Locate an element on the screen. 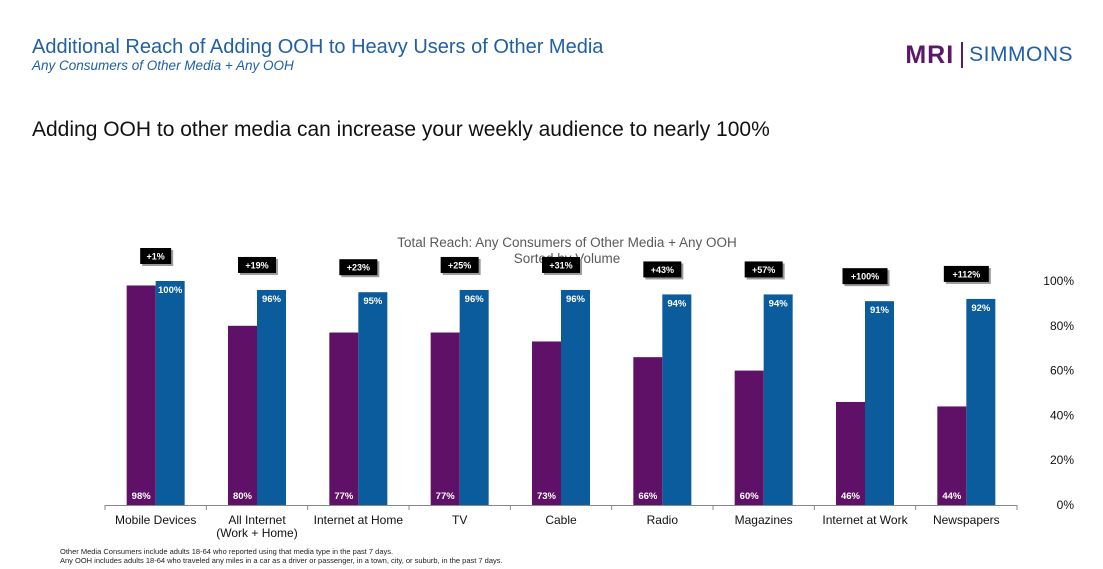 Image resolution: width=1103 pixels, height=569 pixels. bar-media-label: 80% is located at coordinates (243, 496).